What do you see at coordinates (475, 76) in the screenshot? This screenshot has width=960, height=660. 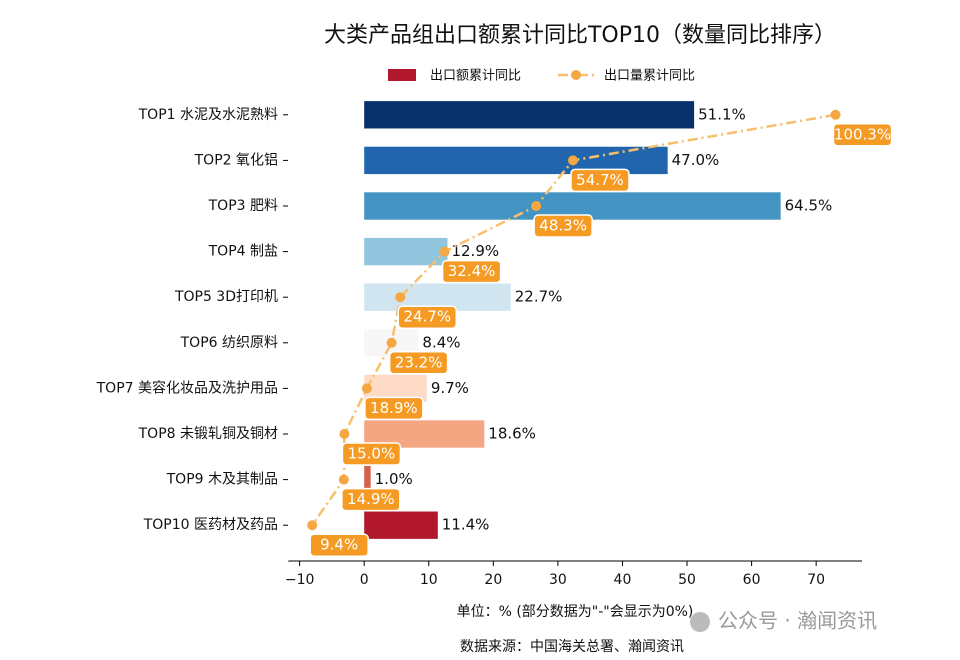 I see `legend-label: 出口额累计同比` at bounding box center [475, 76].